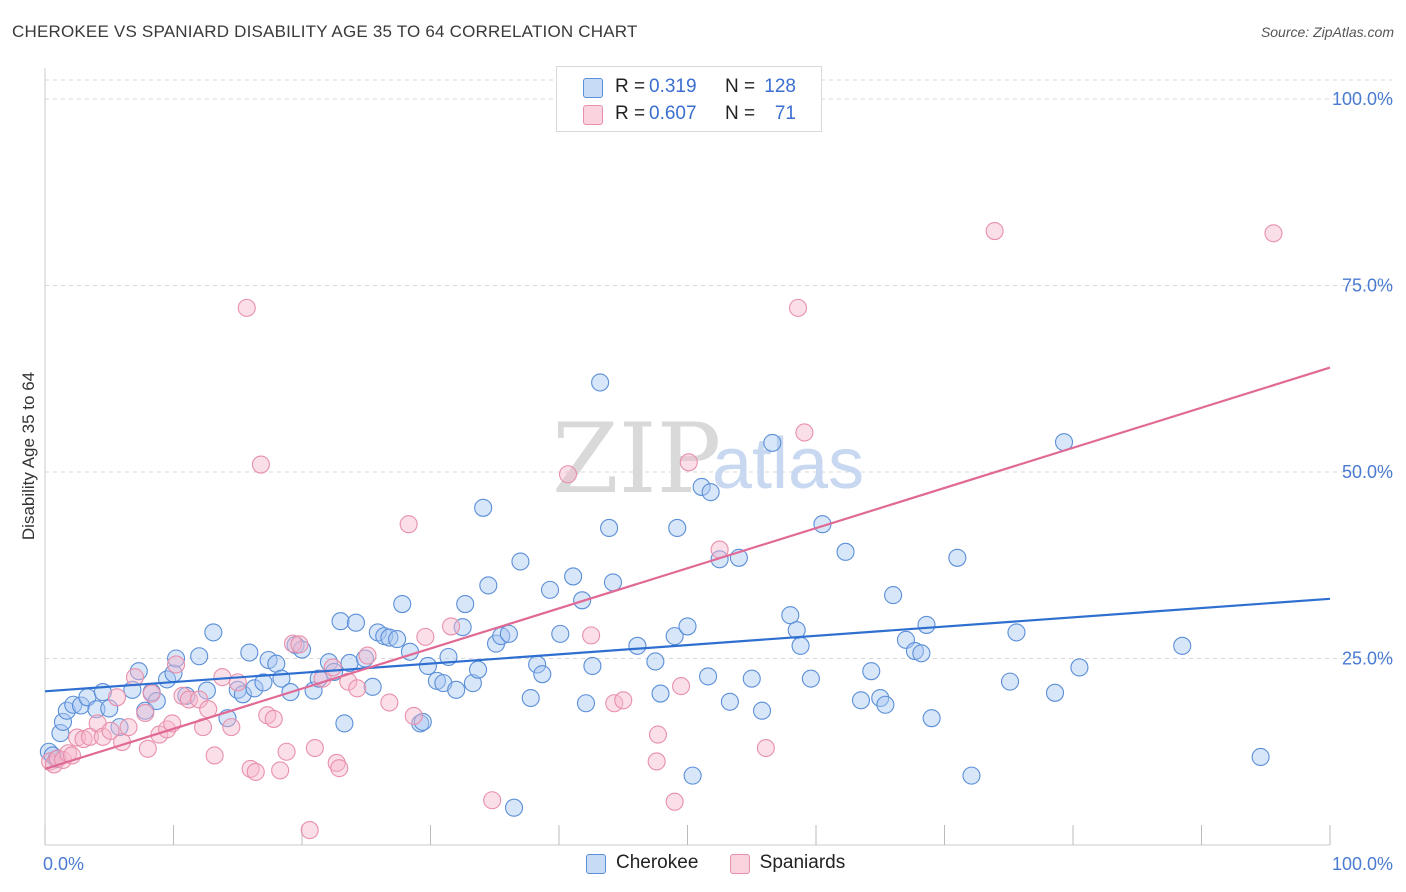 This screenshot has height=892, width=1406. What do you see at coordinates (780, 86) in the screenshot?
I see `legend-n-value: 128` at bounding box center [780, 86].